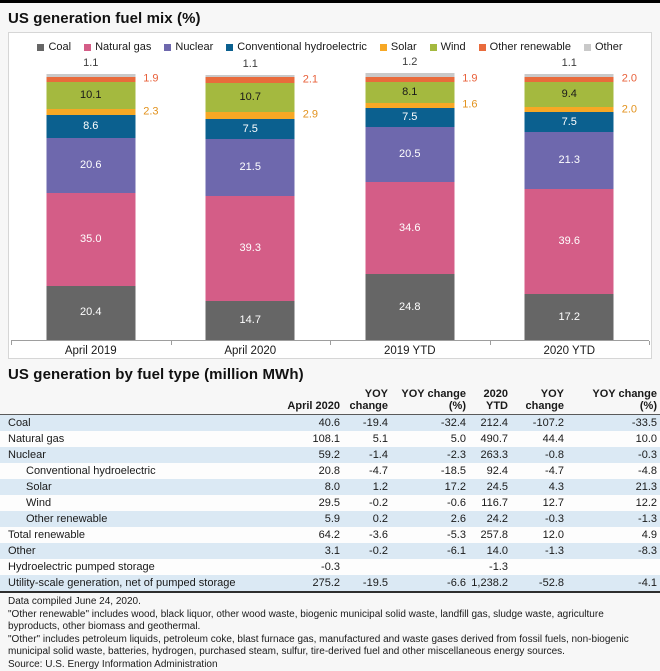 The width and height of the screenshot is (660, 671). What do you see at coordinates (306, 535) in the screenshot?
I see `table-cell: 64.2` at bounding box center [306, 535].